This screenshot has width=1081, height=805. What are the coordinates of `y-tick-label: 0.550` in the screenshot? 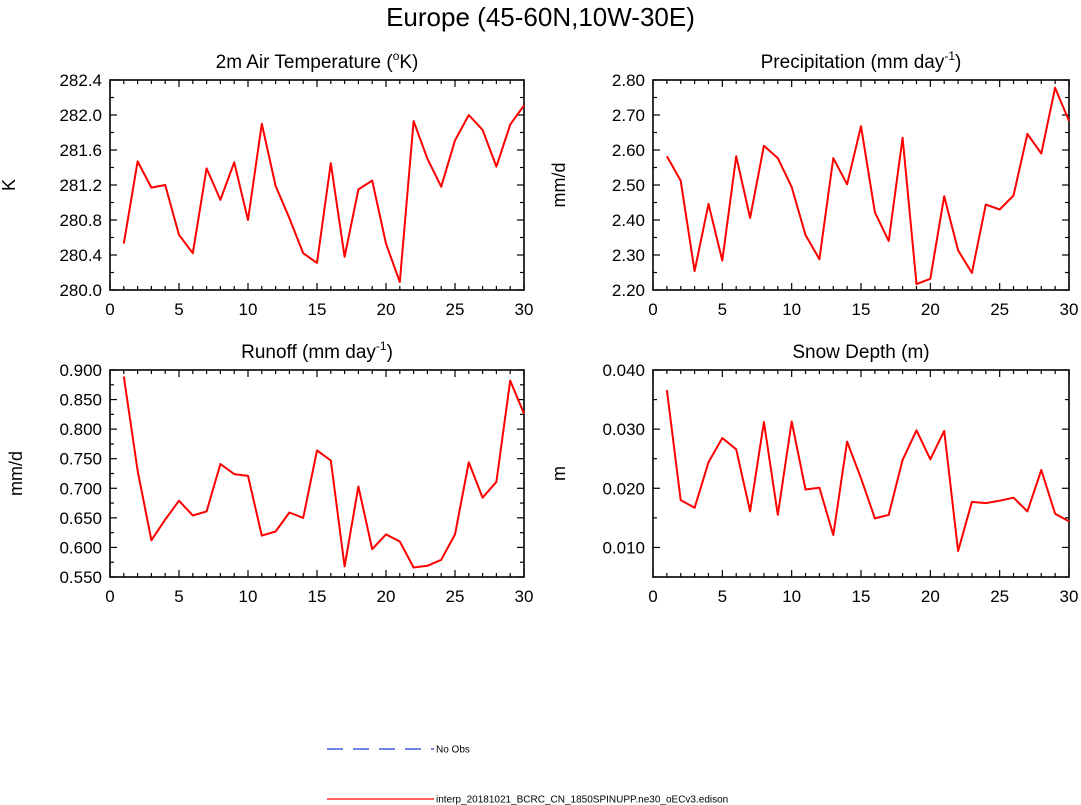 It's located at (80, 577).